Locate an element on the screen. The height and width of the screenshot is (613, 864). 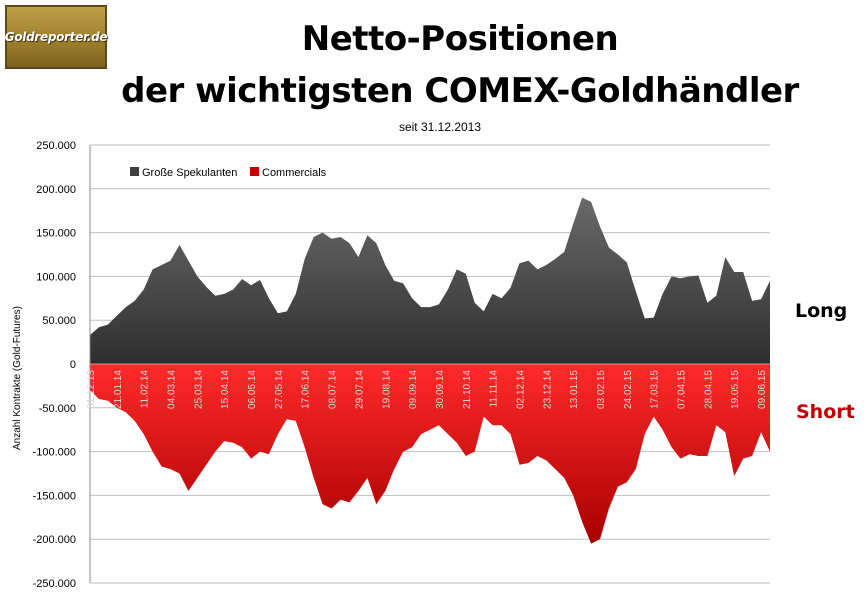
y-tick-label: -100.000 is located at coordinates (54, 453).